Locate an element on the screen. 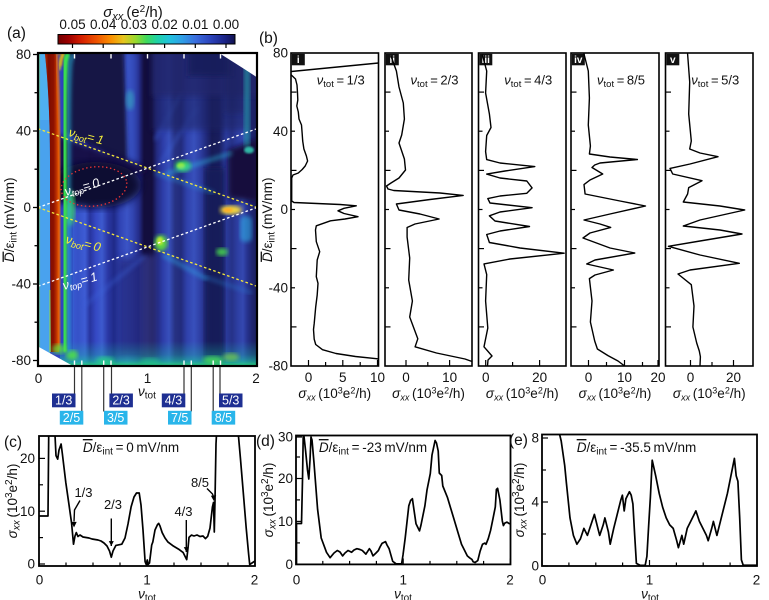 This screenshot has height=600, width=769. svg-text: 0.01 is located at coordinates (195, 24).